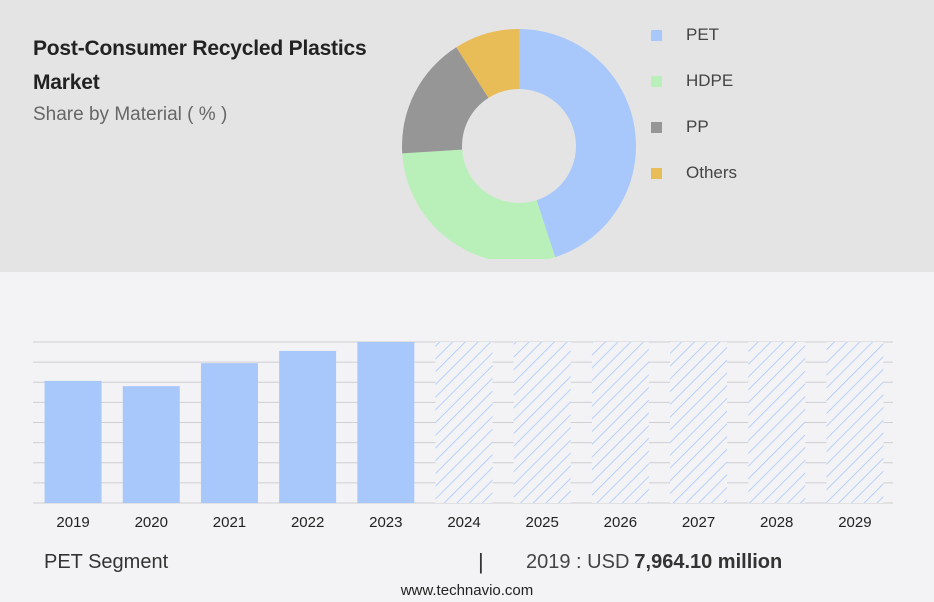  Describe the element at coordinates (699, 422) in the screenshot. I see `bar-2027` at that location.